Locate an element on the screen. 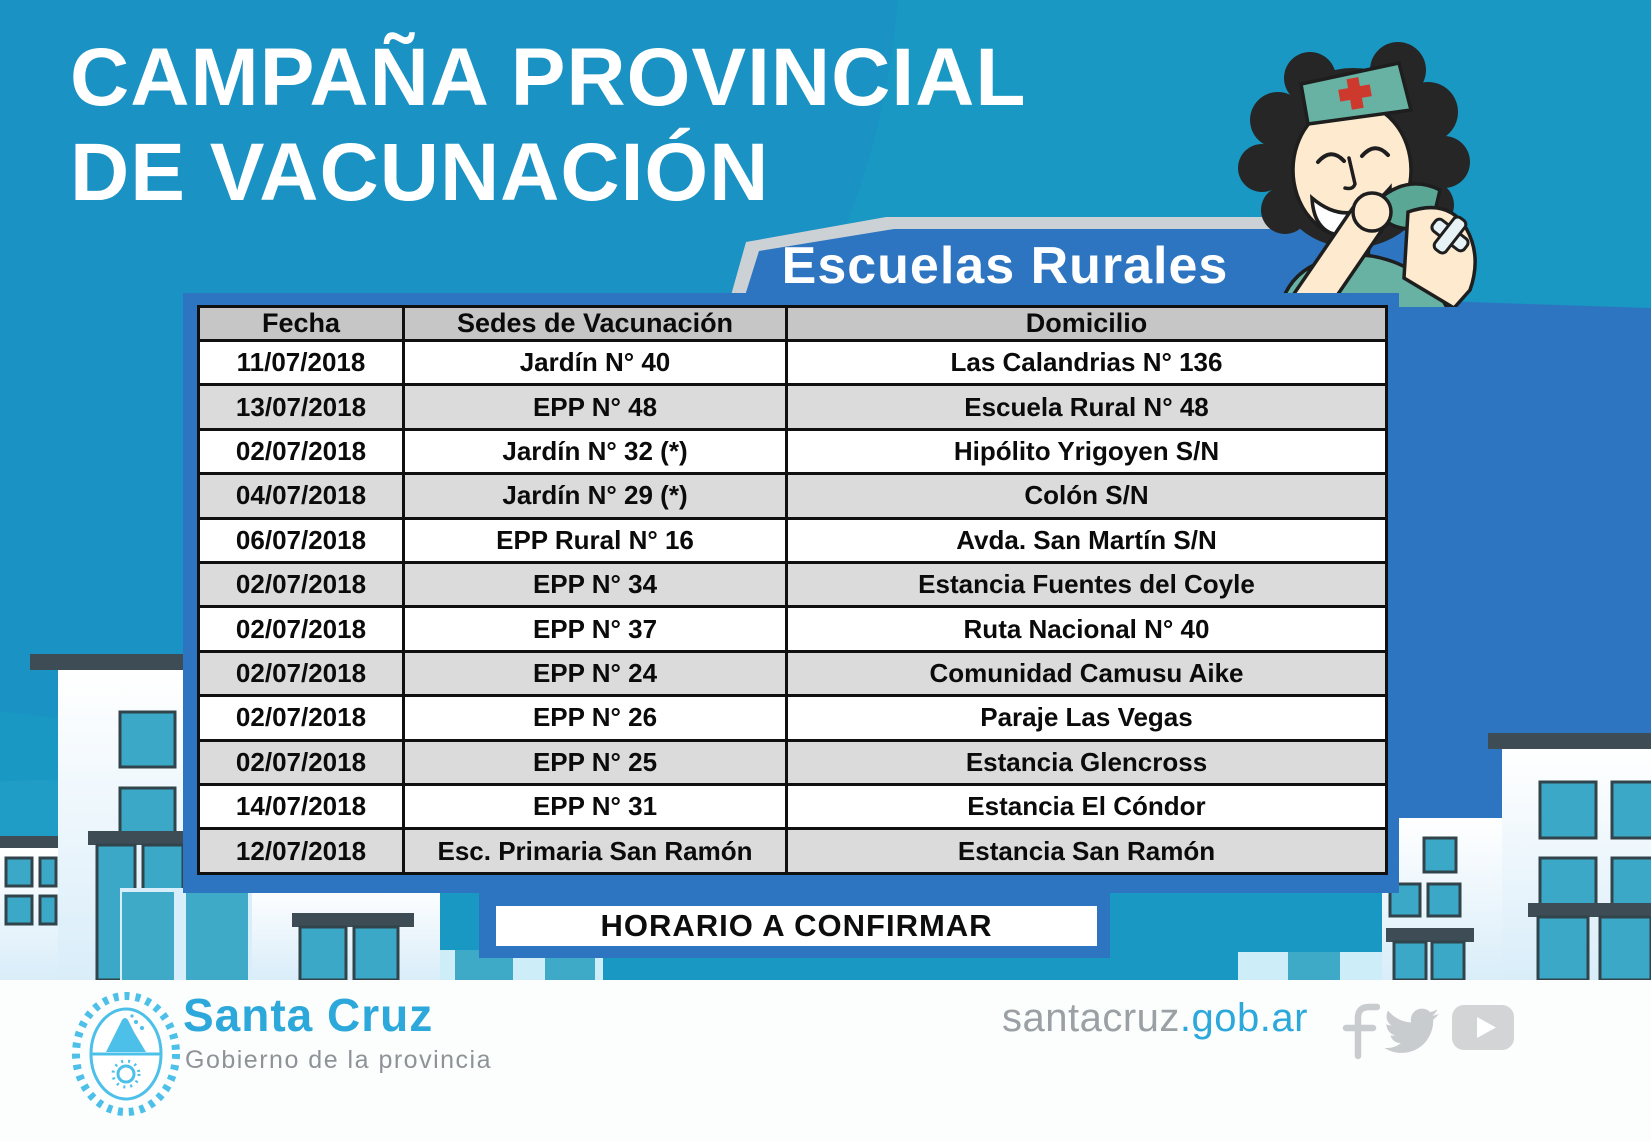 This screenshot has width=1651, height=1141. table-row: 02/07/2018 EPP N° 26 Paraje Las Vegas is located at coordinates (792, 718).